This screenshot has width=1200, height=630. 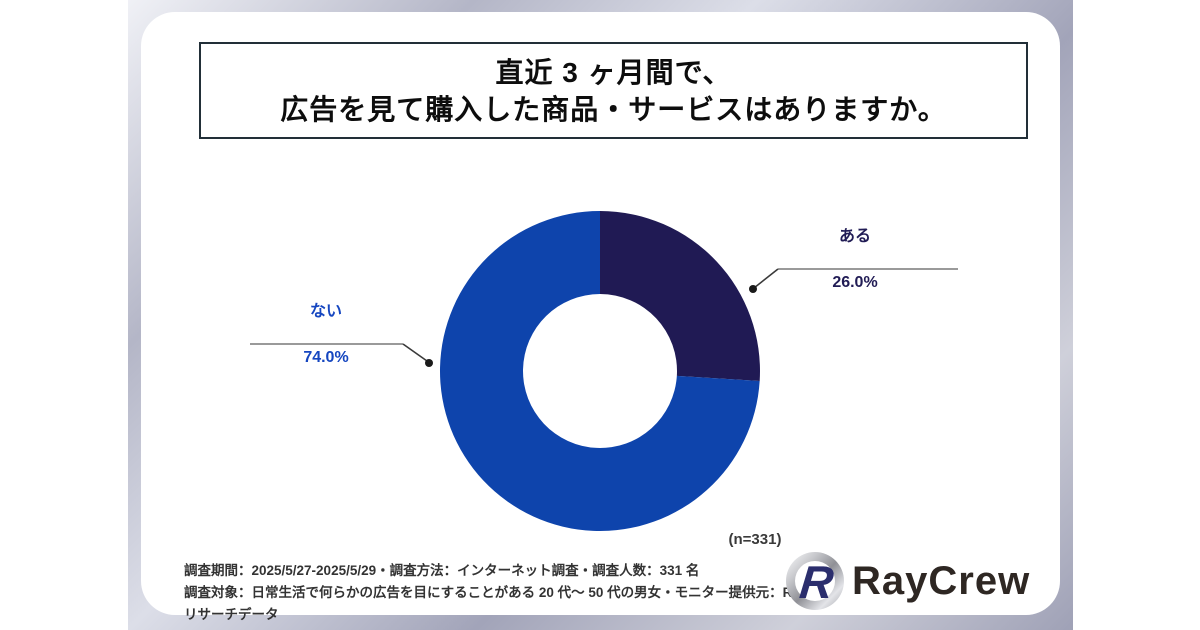 What do you see at coordinates (326, 357) in the screenshot?
I see `slice-value-nai: 74.0%` at bounding box center [326, 357].